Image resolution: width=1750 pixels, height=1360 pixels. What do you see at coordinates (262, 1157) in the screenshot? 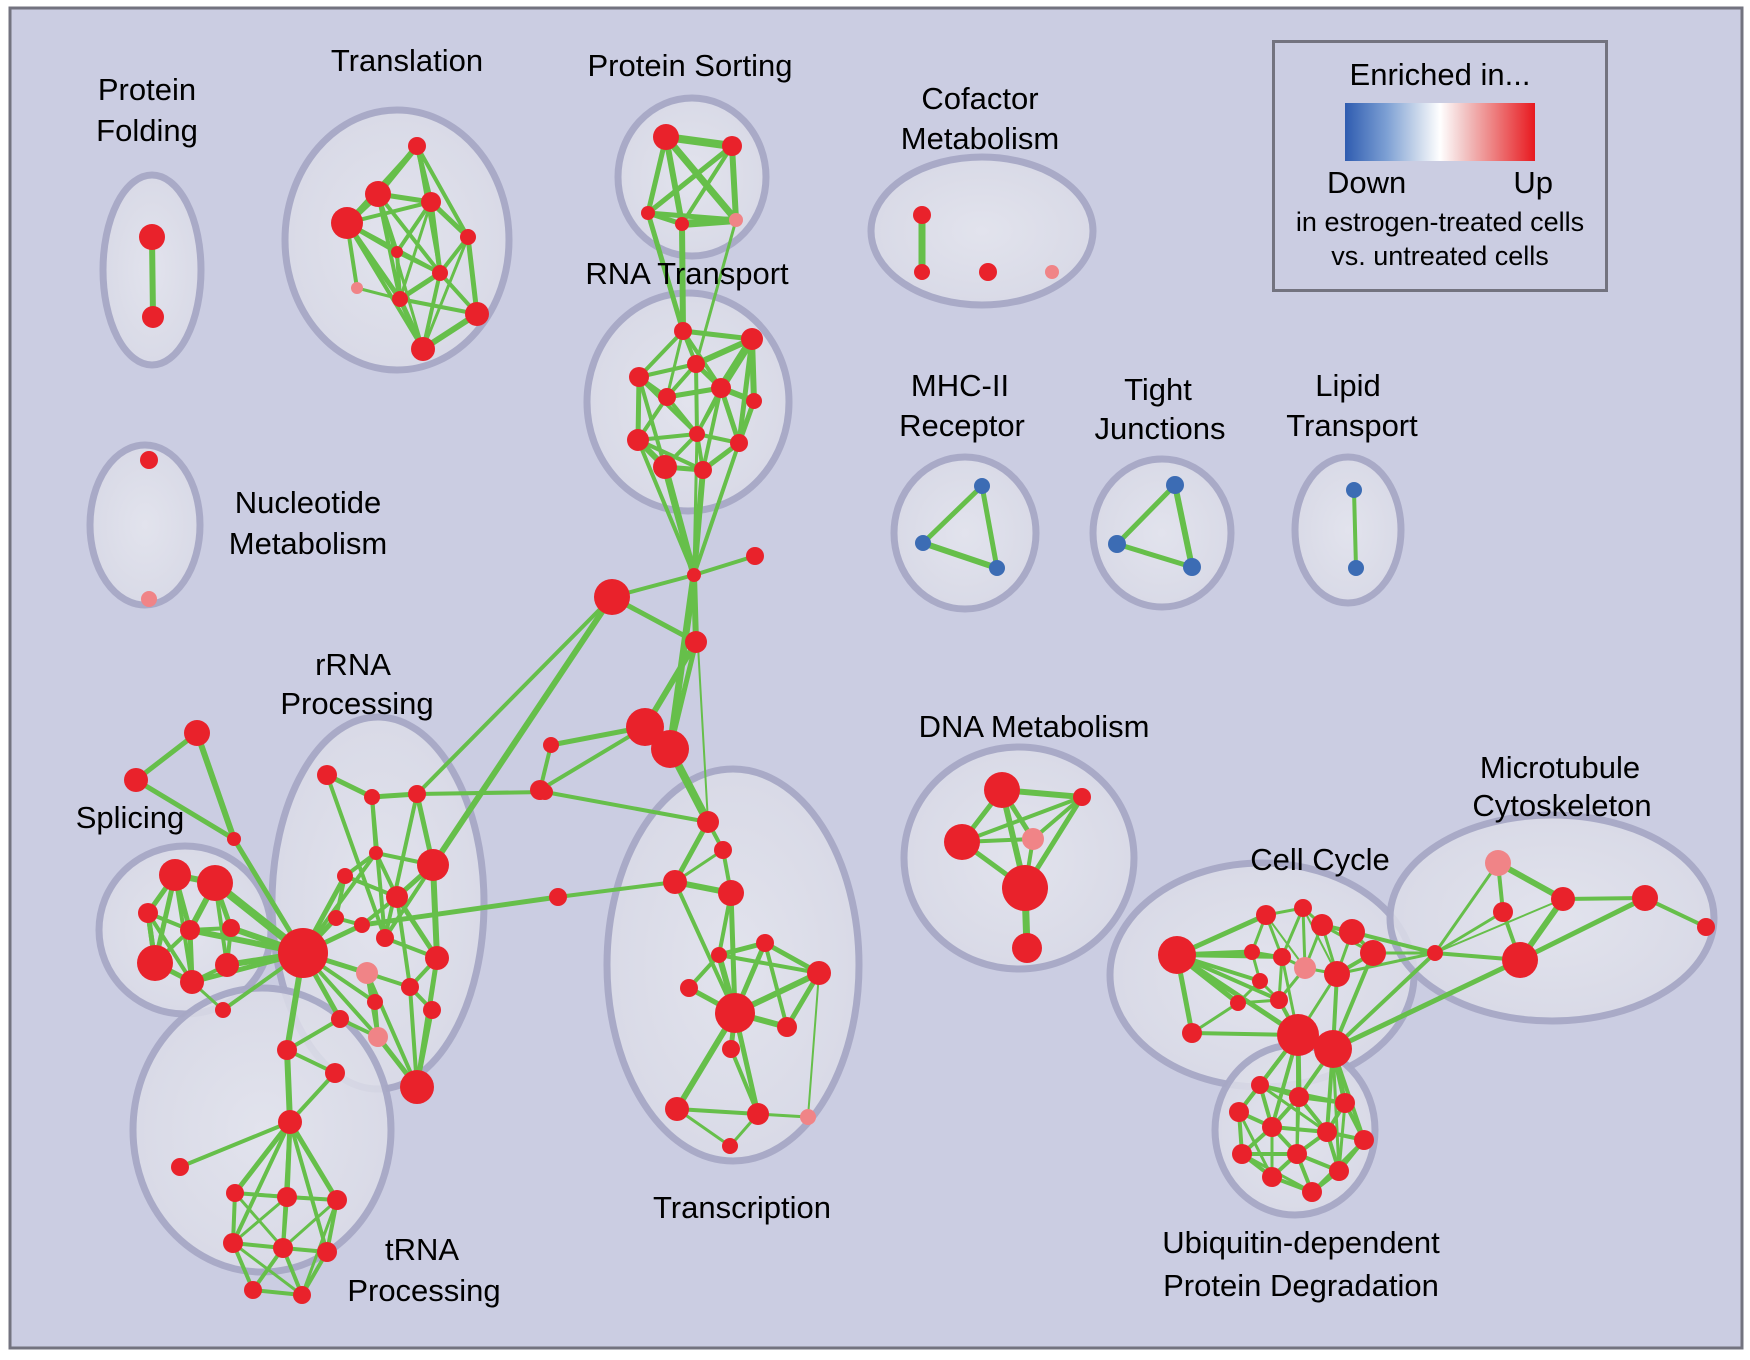
I see `edge-c2-tn1` at bounding box center [262, 1157].